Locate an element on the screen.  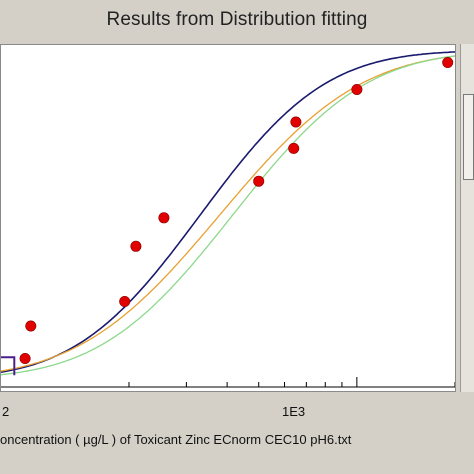
x-tick-label-1e3: 1E3 is located at coordinates (294, 411).